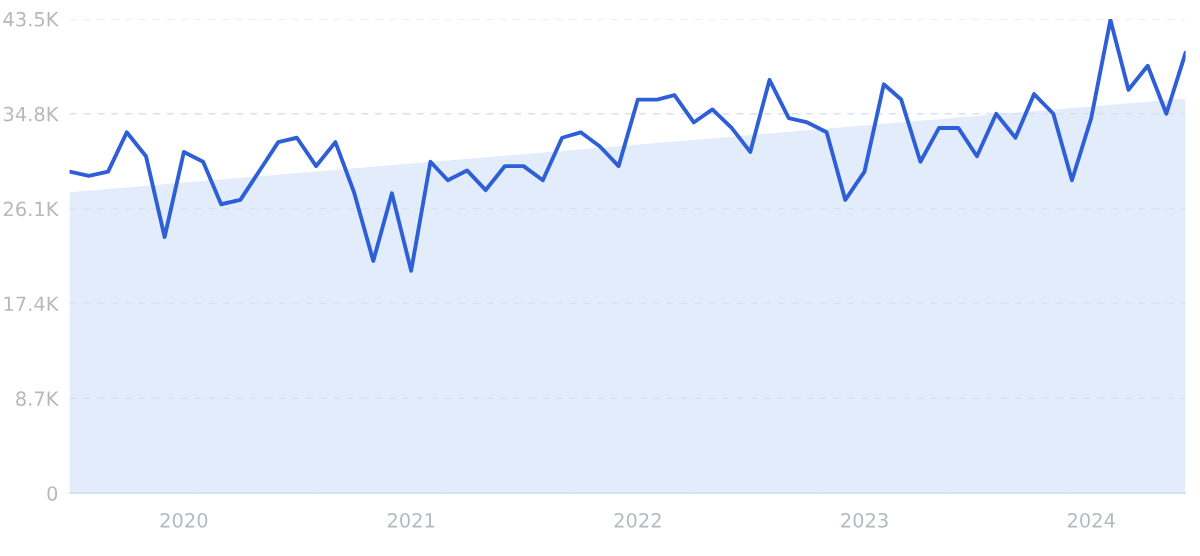  I want to click on x-tick-label: 2022, so click(637, 520).